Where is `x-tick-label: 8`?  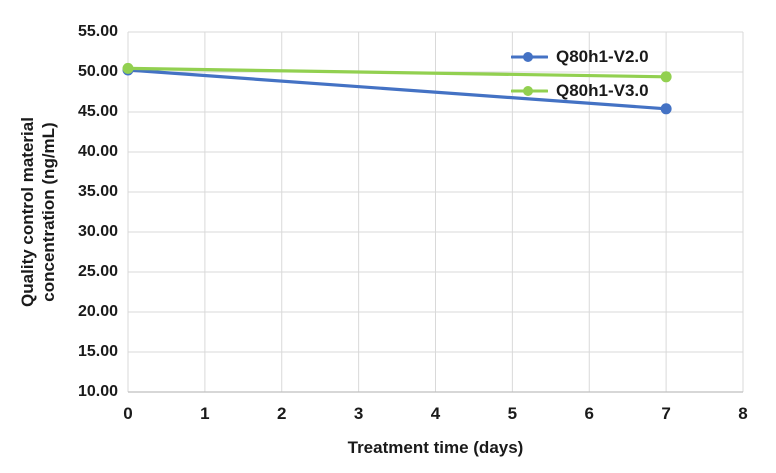 x-tick-label: 8 is located at coordinates (743, 413).